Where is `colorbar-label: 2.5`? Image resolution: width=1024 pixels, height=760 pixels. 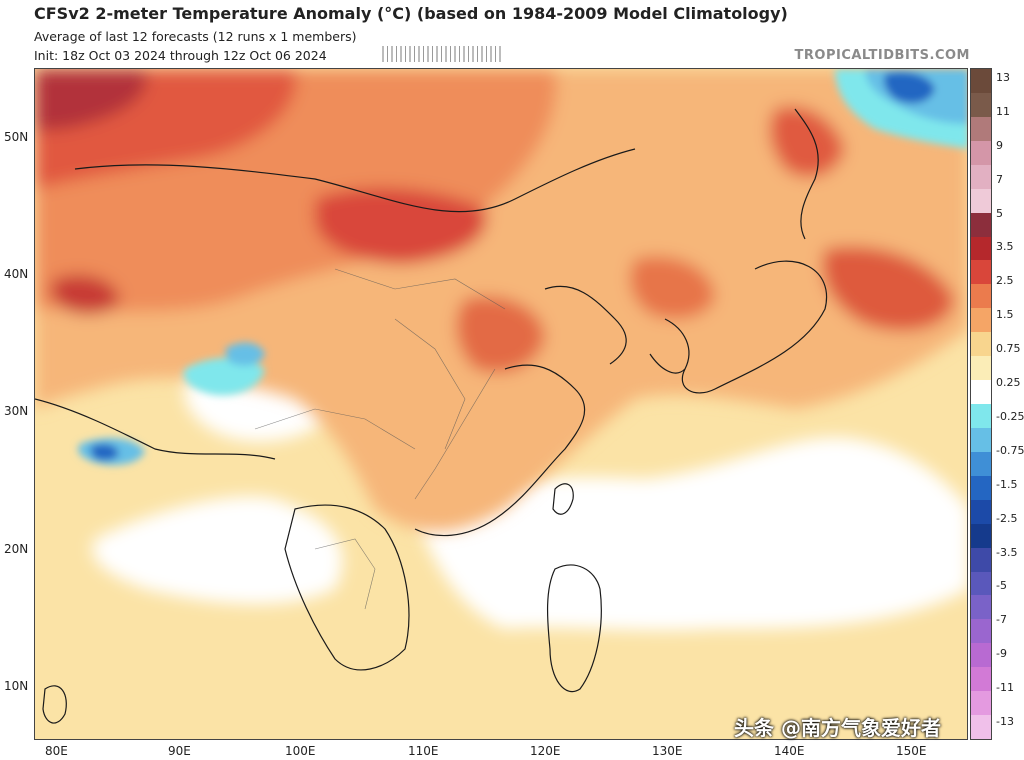 colorbar-label: 2.5 is located at coordinates (1005, 281).